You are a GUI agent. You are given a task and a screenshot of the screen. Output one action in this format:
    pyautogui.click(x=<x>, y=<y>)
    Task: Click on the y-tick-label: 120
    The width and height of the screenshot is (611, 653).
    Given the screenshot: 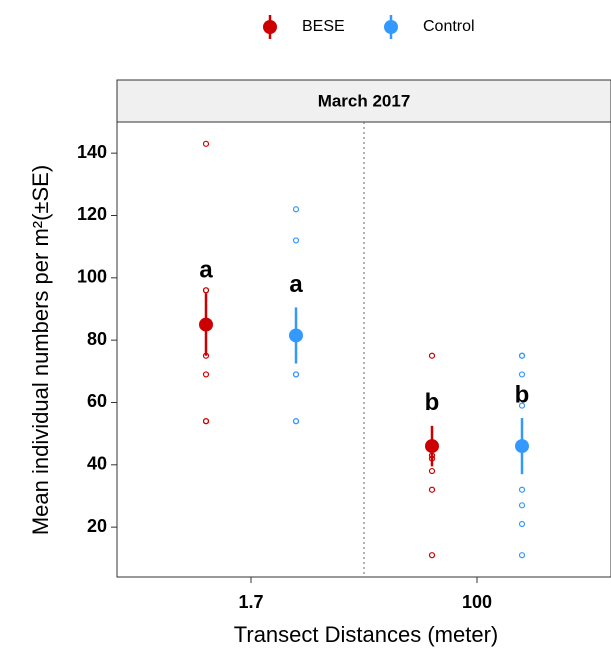 What is the action you would take?
    pyautogui.click(x=92, y=214)
    